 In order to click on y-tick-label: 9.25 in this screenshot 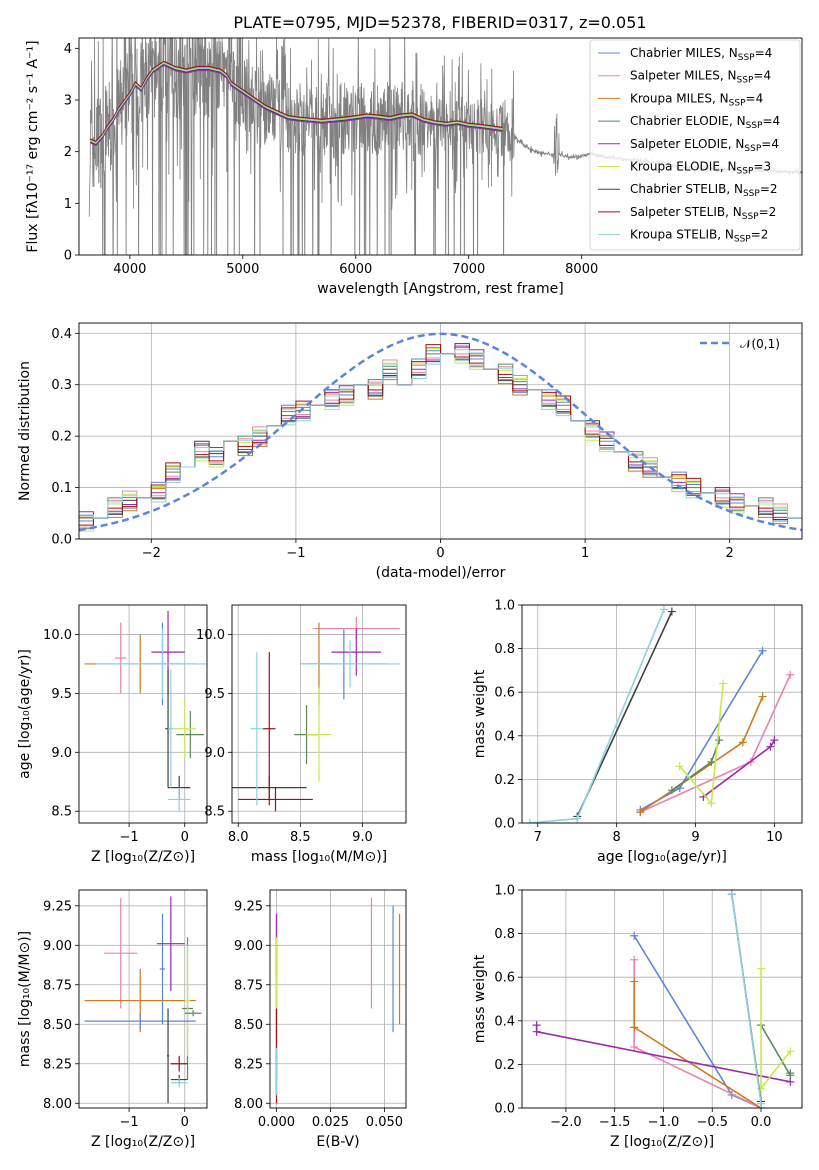, I will do `click(248, 906)`.